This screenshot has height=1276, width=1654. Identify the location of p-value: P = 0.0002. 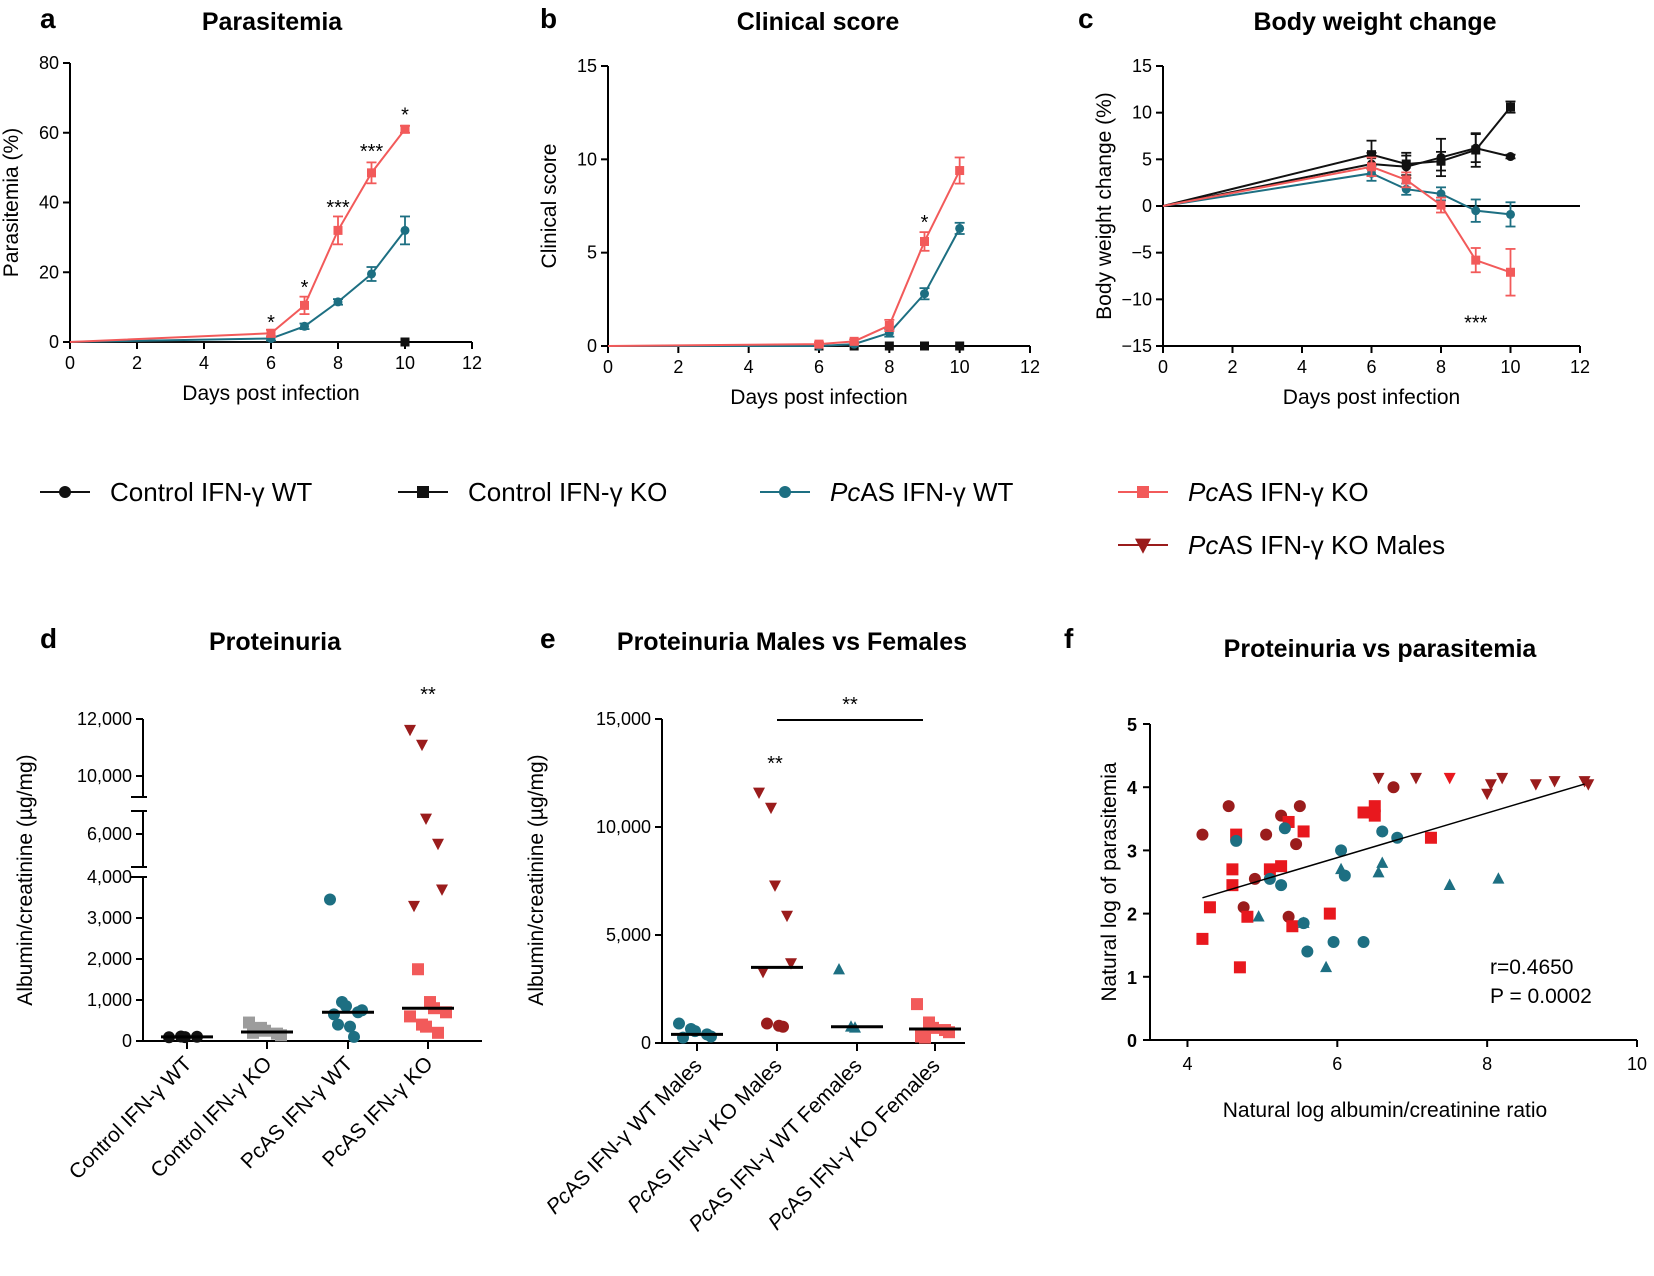
(1541, 996).